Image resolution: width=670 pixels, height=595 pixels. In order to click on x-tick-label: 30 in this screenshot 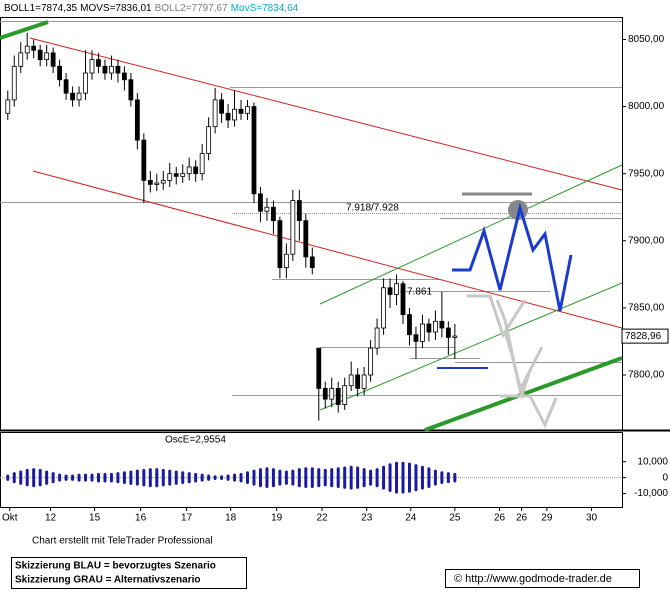, I will do `click(592, 518)`.